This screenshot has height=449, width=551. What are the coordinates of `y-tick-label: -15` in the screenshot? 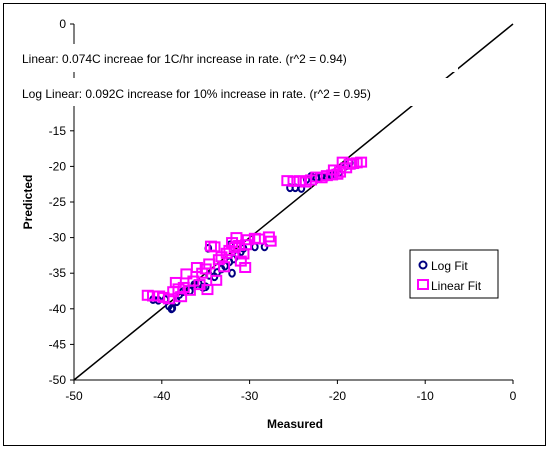 It's located at (58, 131).